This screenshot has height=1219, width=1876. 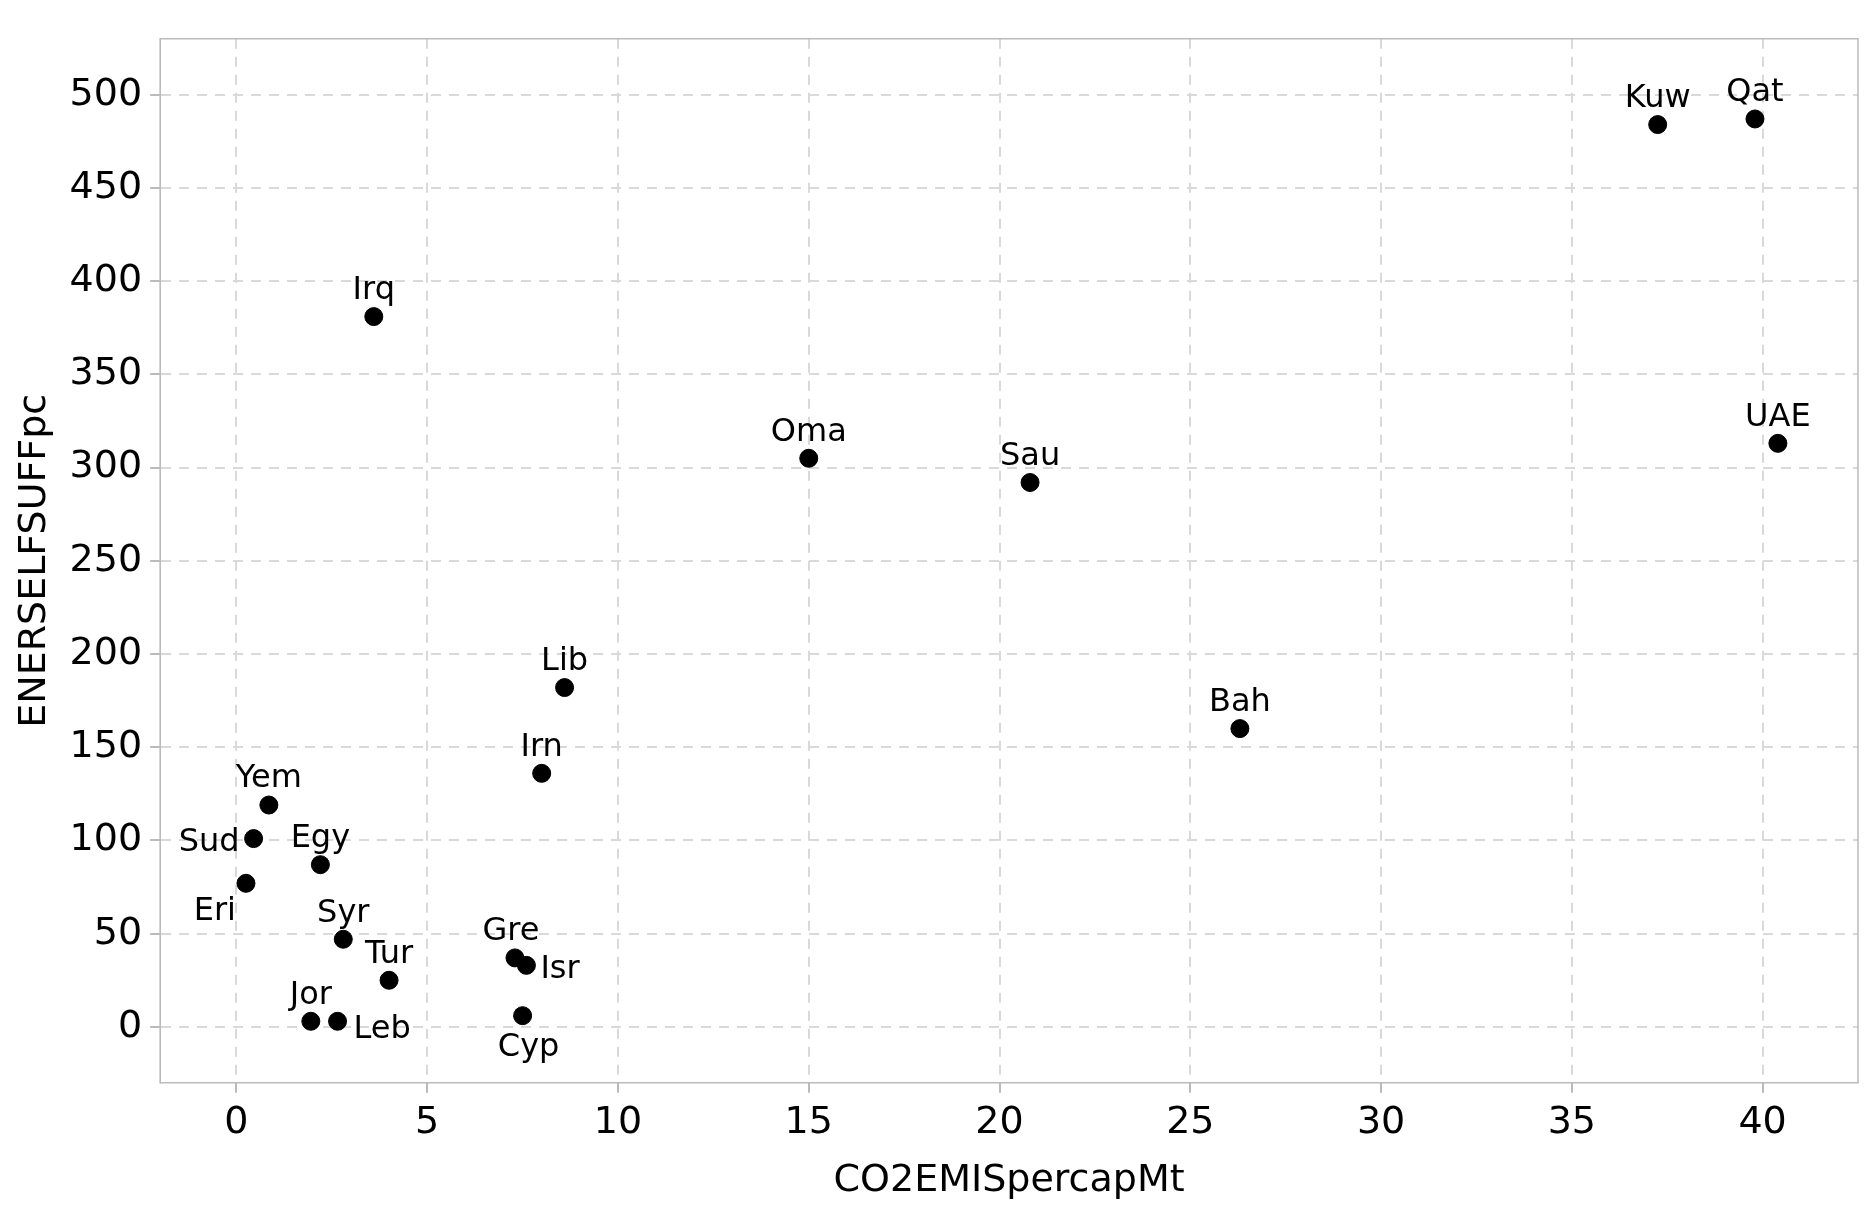 I want to click on x-tick-label: 40, so click(x=1762, y=1120).